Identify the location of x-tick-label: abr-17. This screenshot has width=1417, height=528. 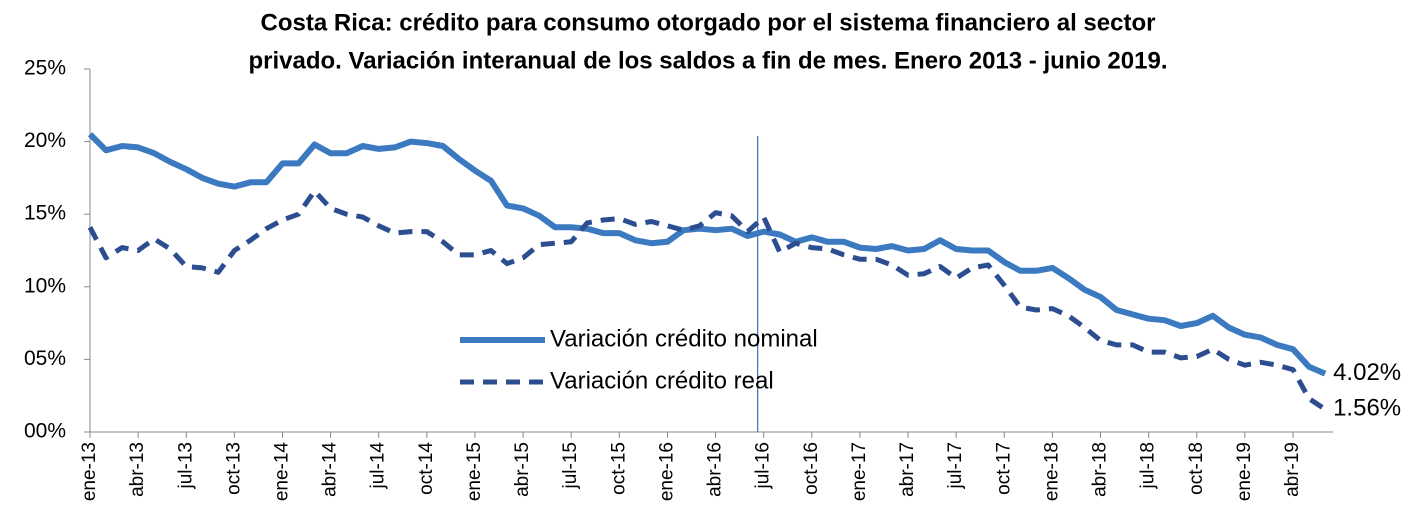
(907, 469).